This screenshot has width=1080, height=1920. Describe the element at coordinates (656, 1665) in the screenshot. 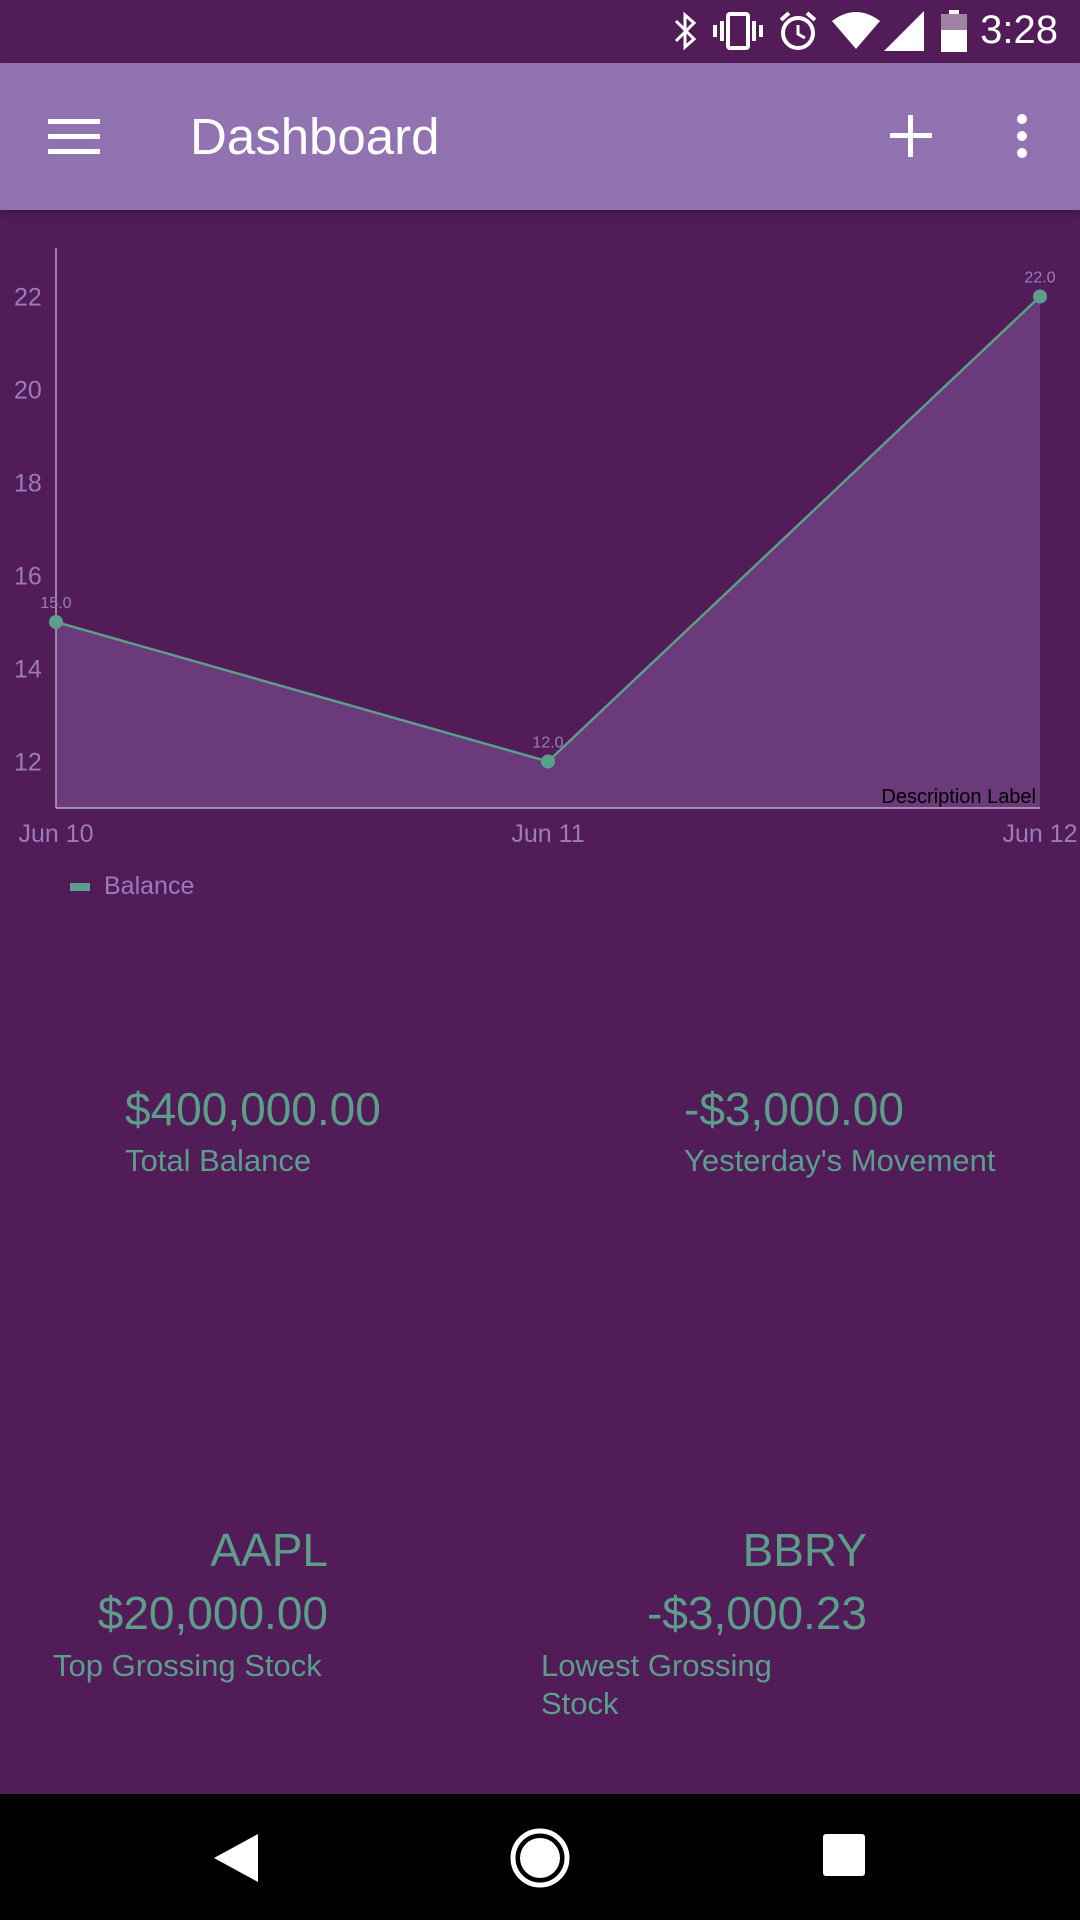

I see `lowest-stock-label-line1: Lowest Grossing` at that location.